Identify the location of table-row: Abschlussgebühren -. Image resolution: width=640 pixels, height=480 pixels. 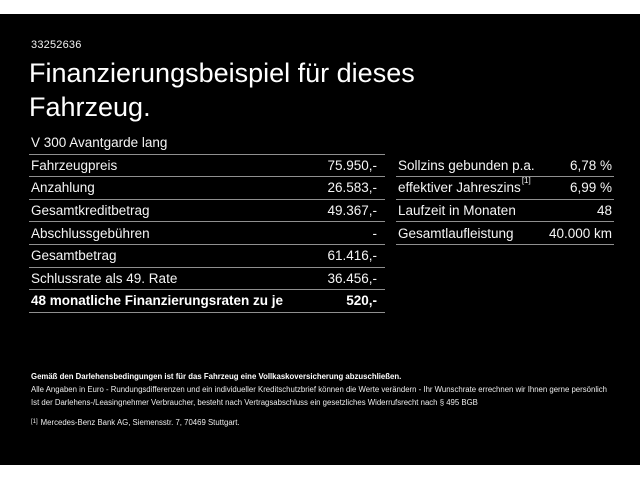
(207, 233).